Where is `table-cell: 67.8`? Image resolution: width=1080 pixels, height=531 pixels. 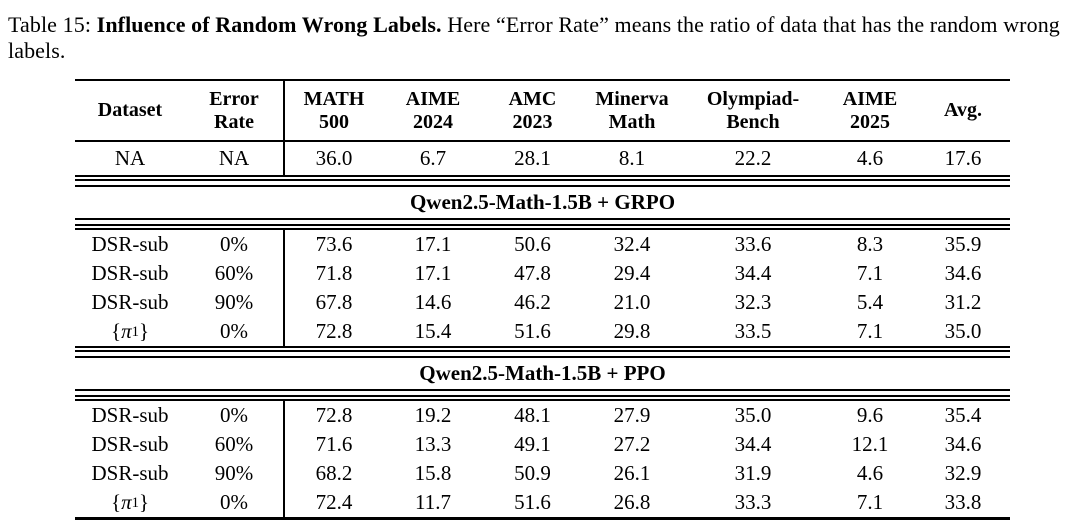
table-cell: 67.8 is located at coordinates (334, 301).